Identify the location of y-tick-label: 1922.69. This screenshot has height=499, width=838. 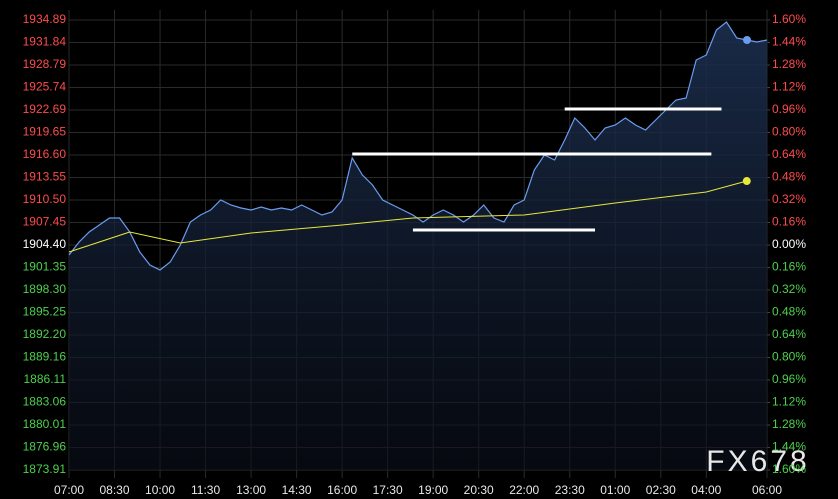
(45, 109).